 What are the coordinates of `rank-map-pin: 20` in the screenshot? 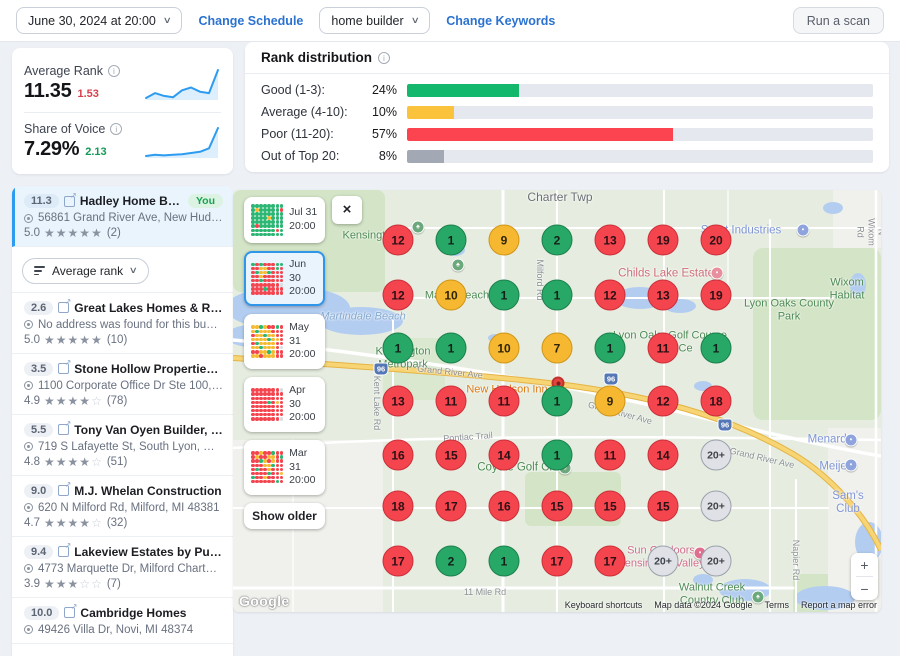 It's located at (716, 240).